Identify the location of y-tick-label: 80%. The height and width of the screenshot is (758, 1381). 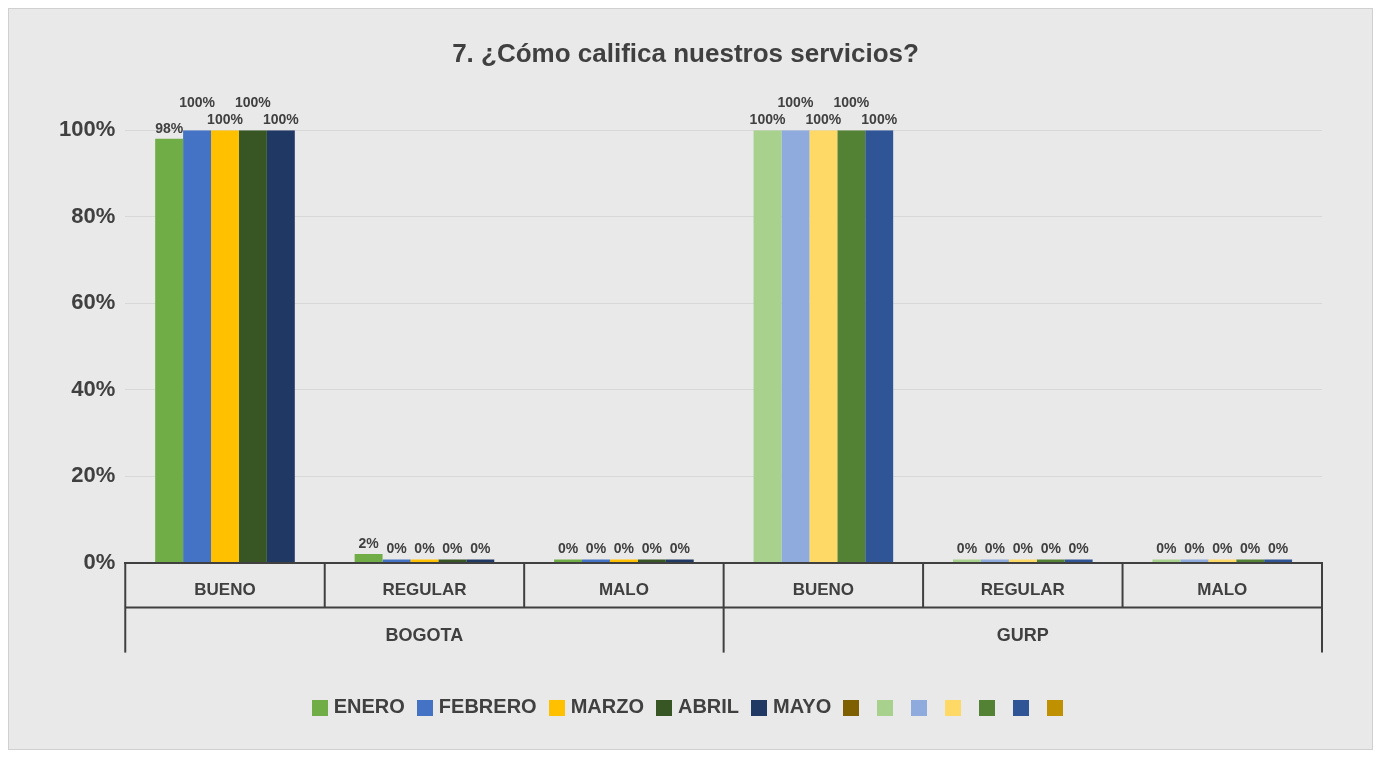
(93, 215).